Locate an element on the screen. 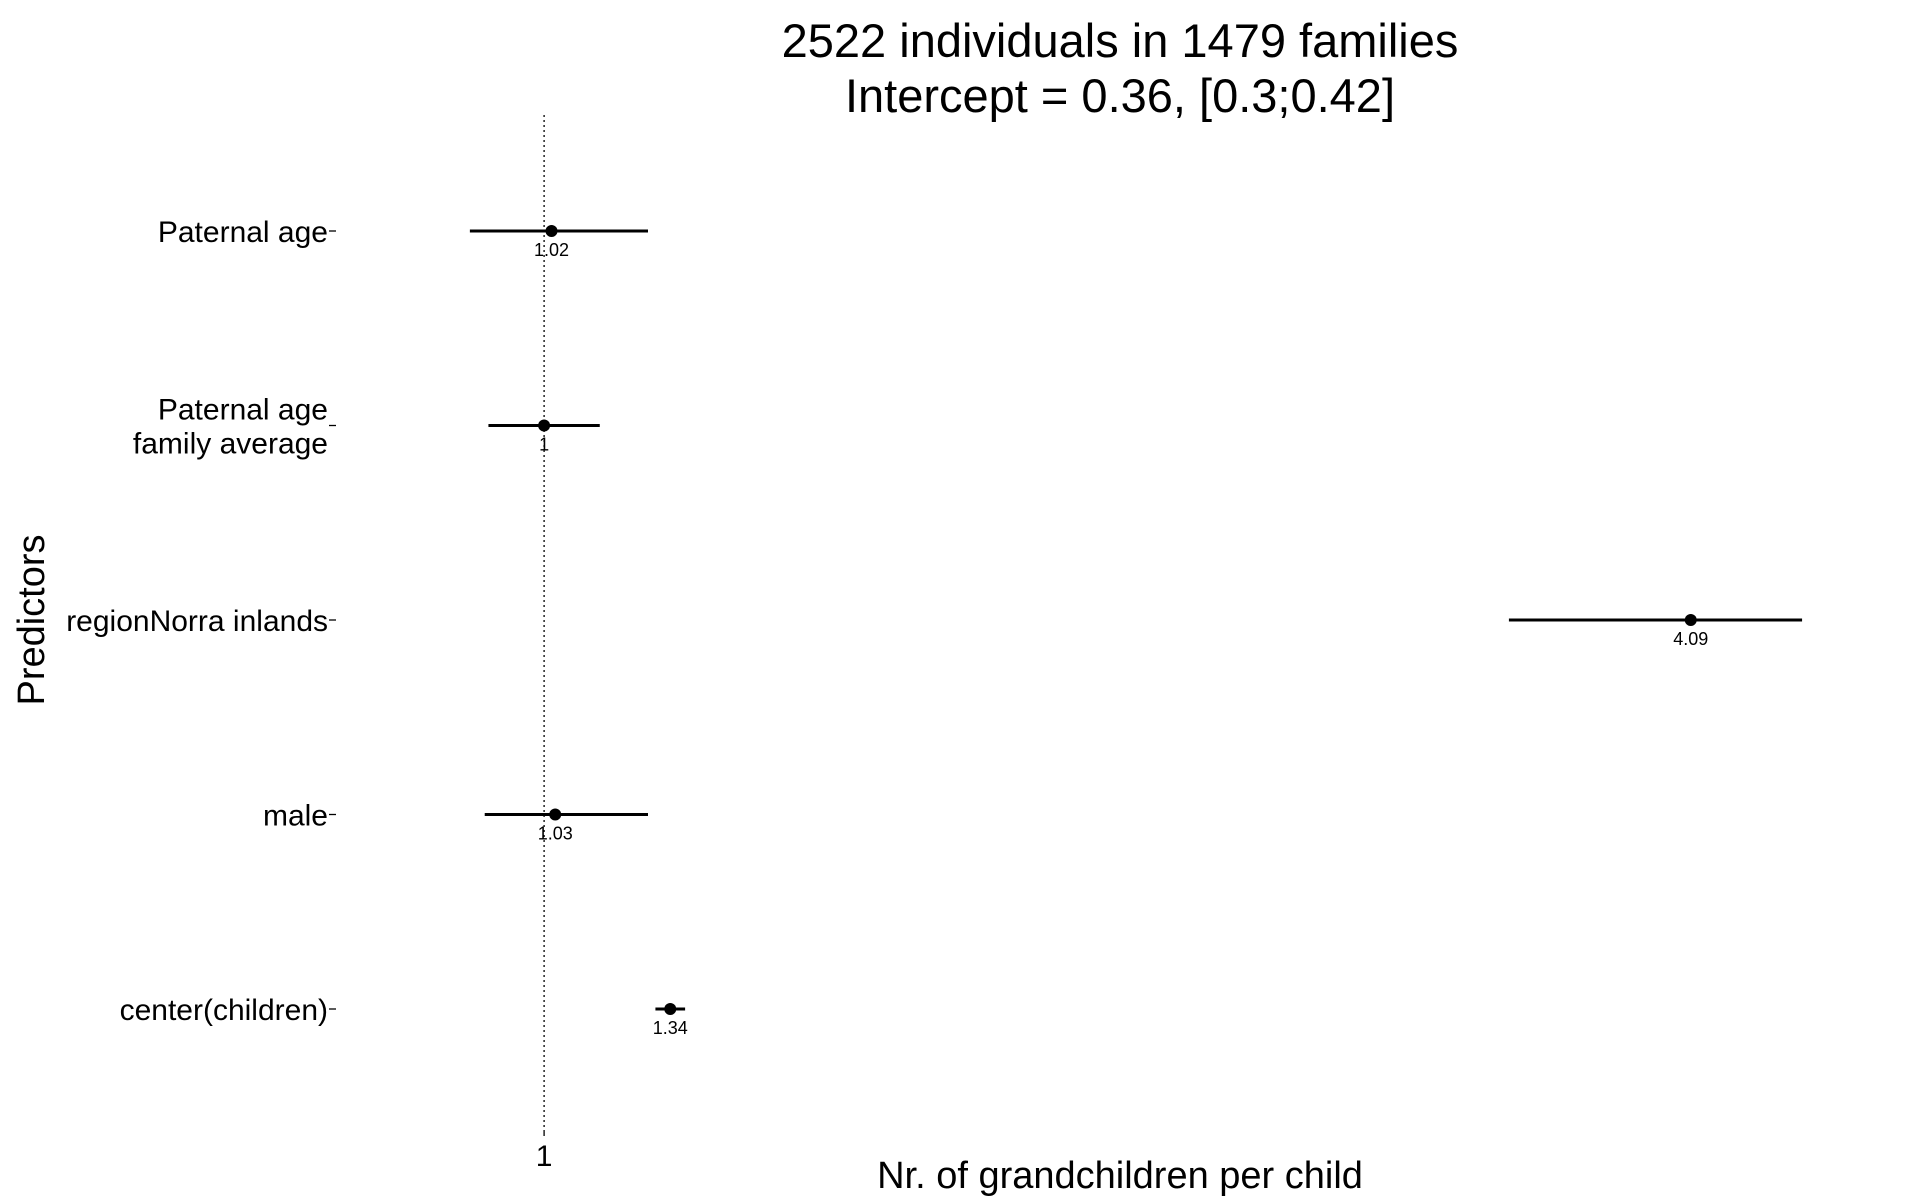 The height and width of the screenshot is (1200, 1920). predictor-label: family average is located at coordinates (230, 444).